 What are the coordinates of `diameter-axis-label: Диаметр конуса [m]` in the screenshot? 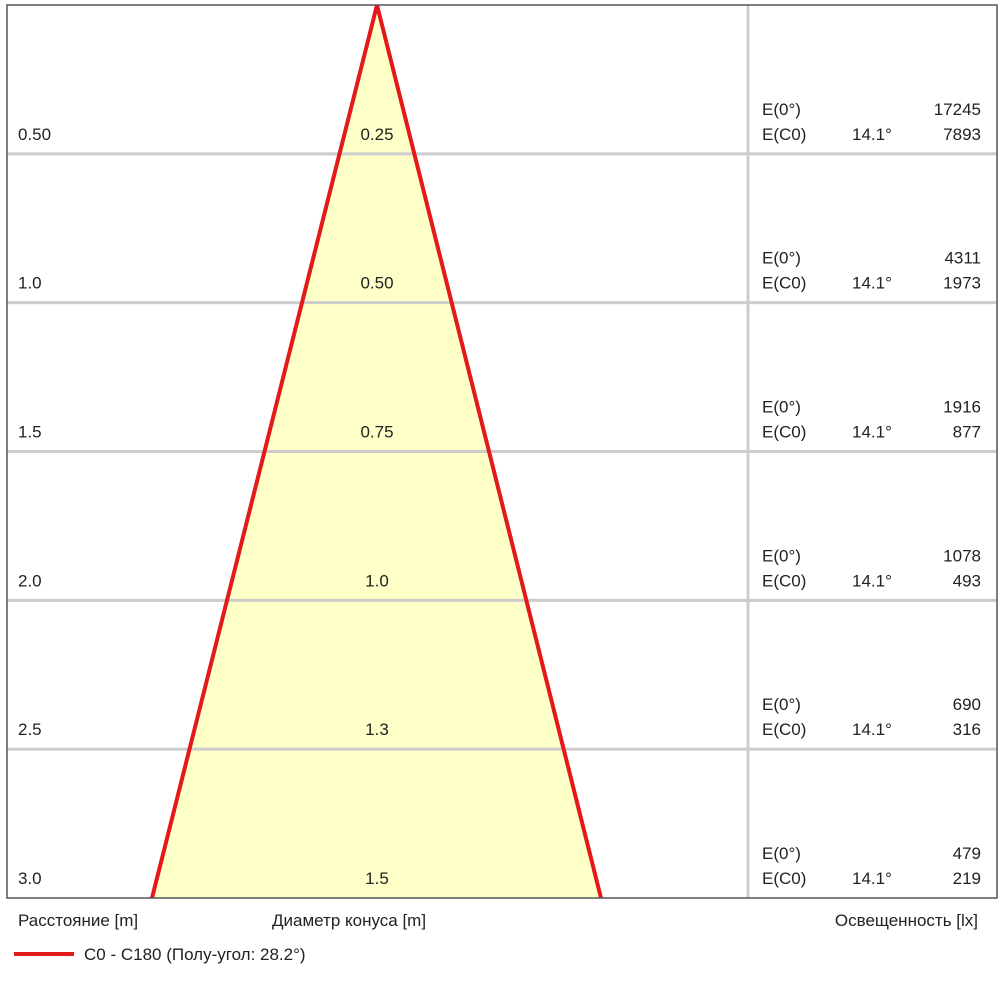 It's located at (349, 920).